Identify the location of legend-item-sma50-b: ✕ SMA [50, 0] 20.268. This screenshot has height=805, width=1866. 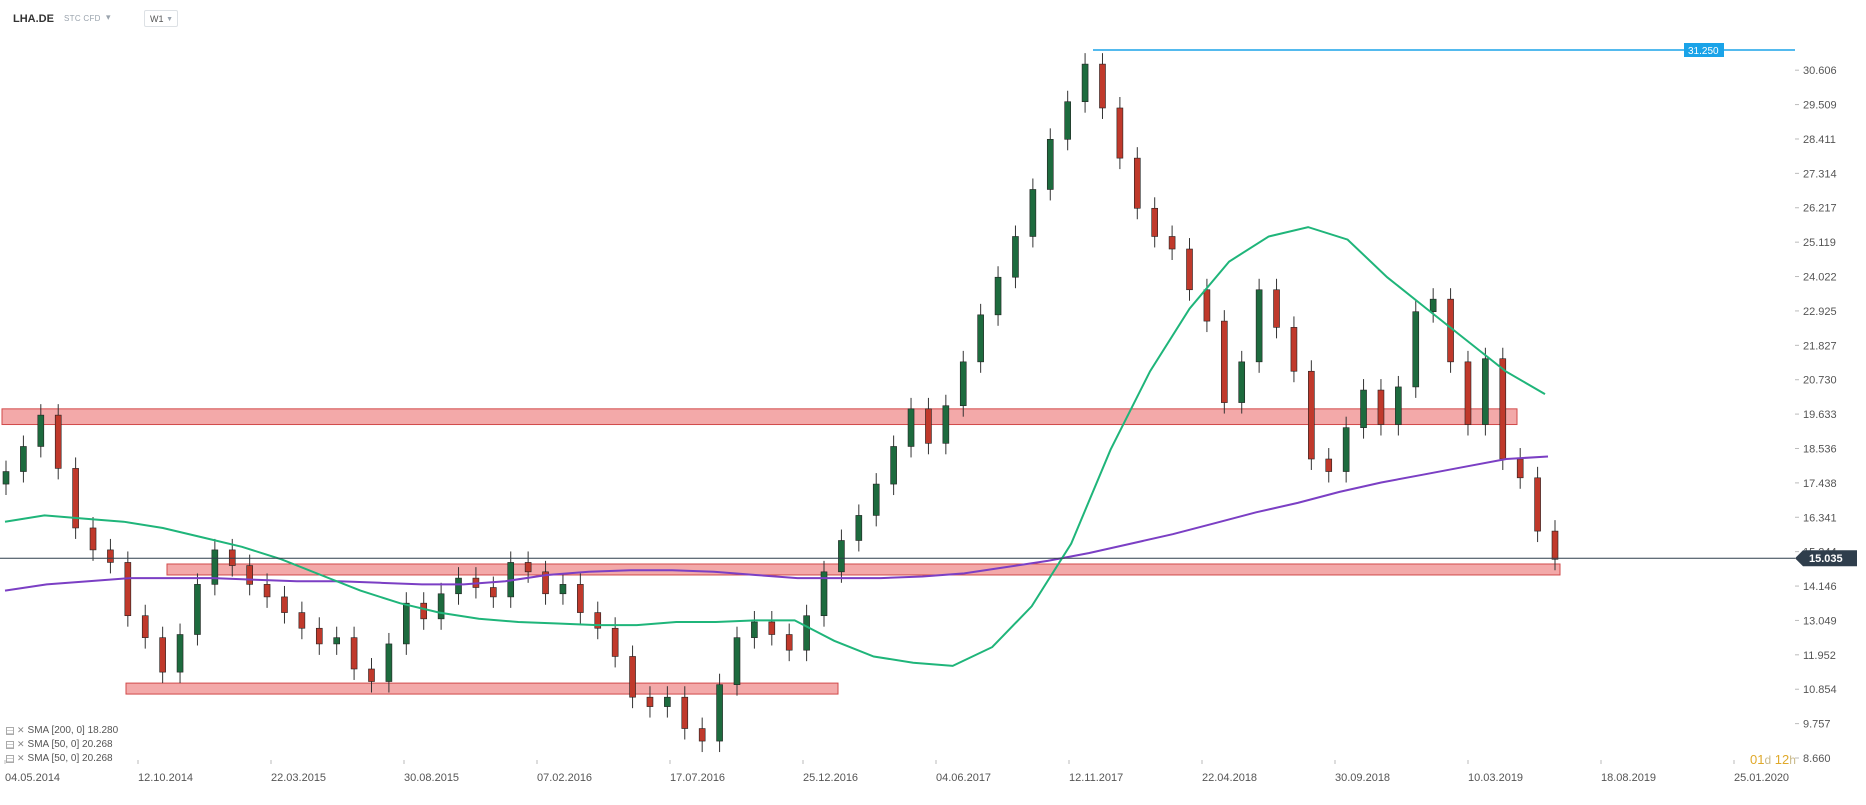
(59, 758).